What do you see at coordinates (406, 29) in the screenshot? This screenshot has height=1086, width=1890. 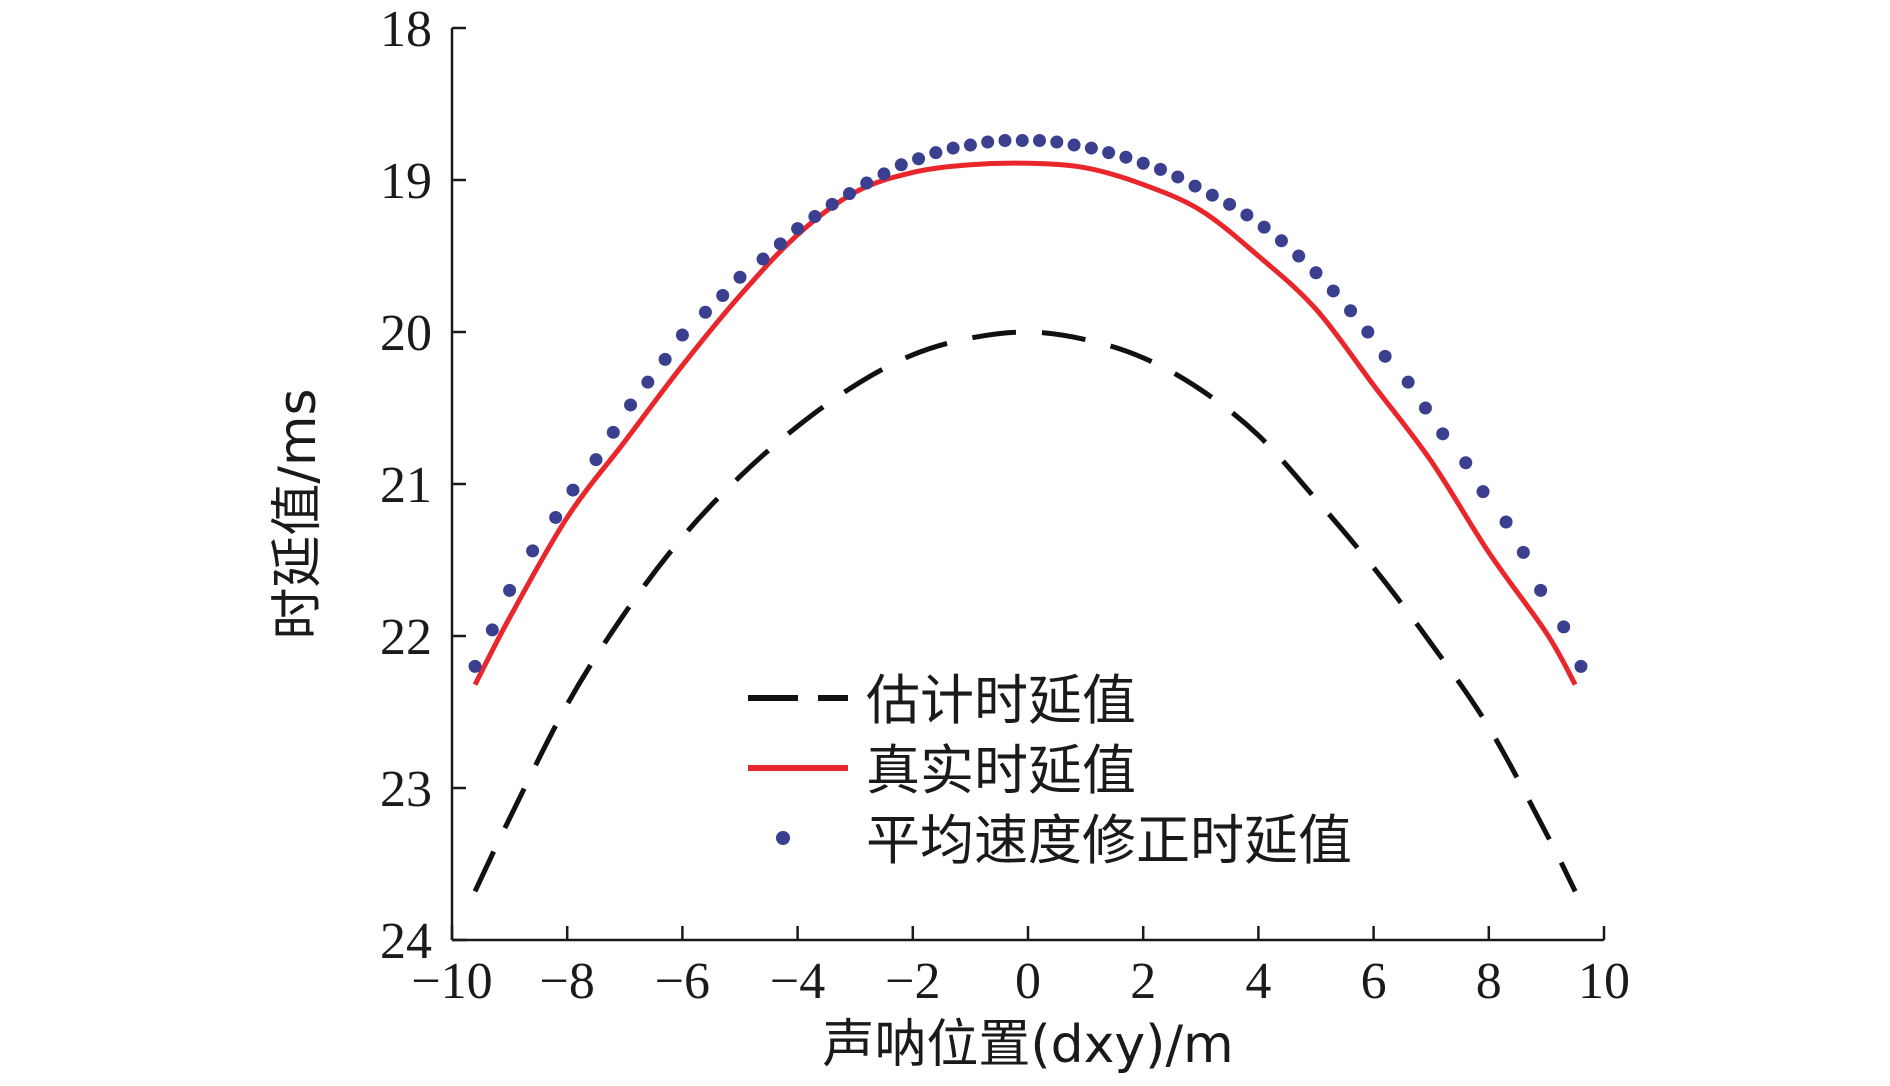 I see `y-tick-label: 18` at bounding box center [406, 29].